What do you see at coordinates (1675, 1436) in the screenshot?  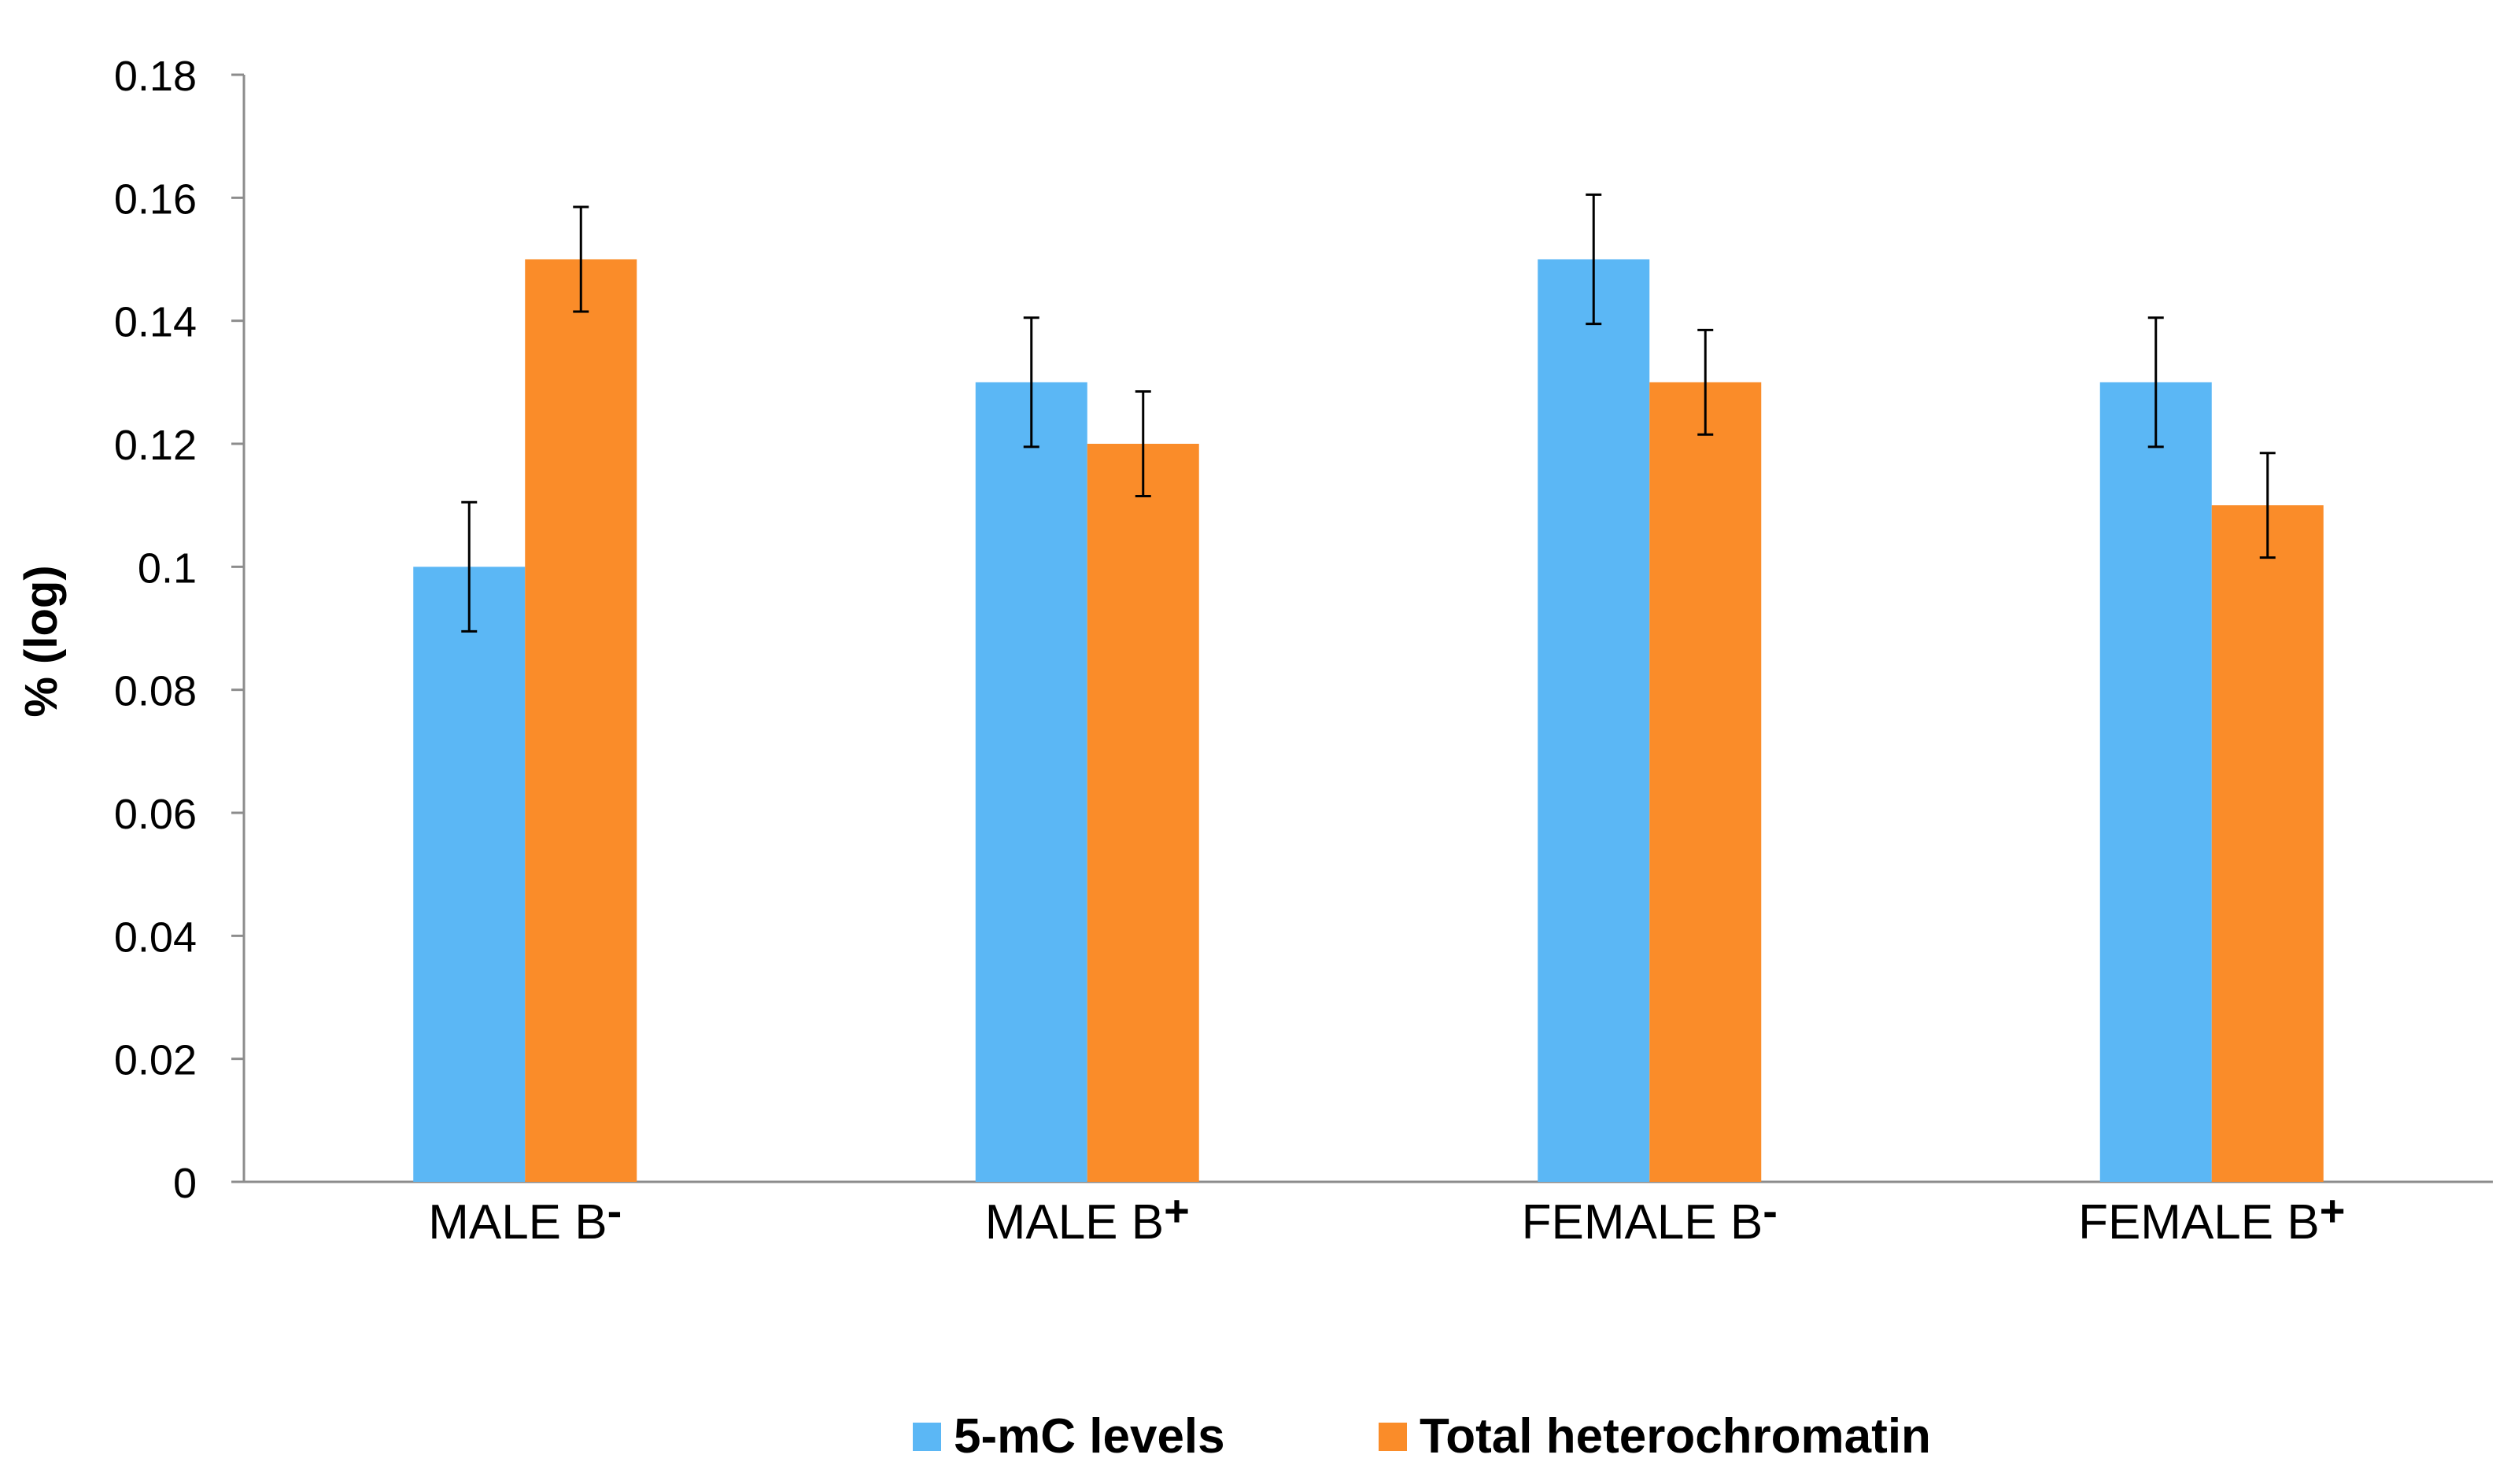 I see `legend-label: Total heterochromatin` at bounding box center [1675, 1436].